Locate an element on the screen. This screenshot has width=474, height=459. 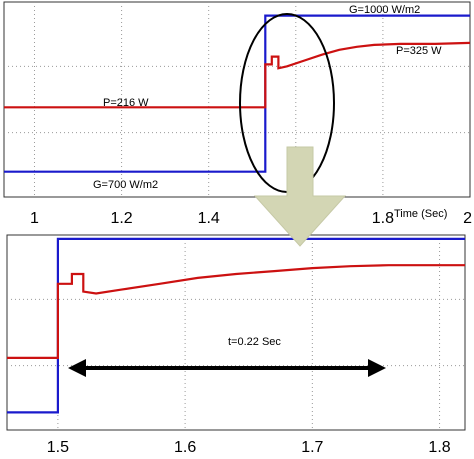
interval-arrow-left-head is located at coordinates (77, 368).